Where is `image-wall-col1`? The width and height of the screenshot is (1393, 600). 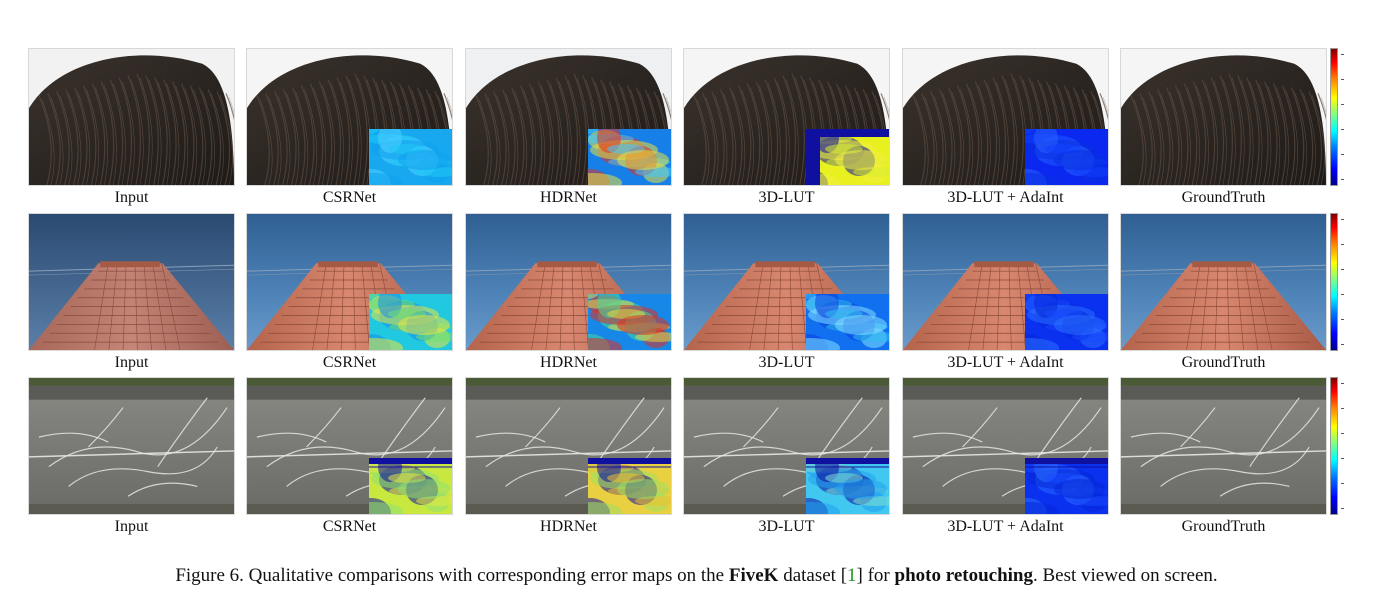 image-wall-col1 is located at coordinates (131, 446).